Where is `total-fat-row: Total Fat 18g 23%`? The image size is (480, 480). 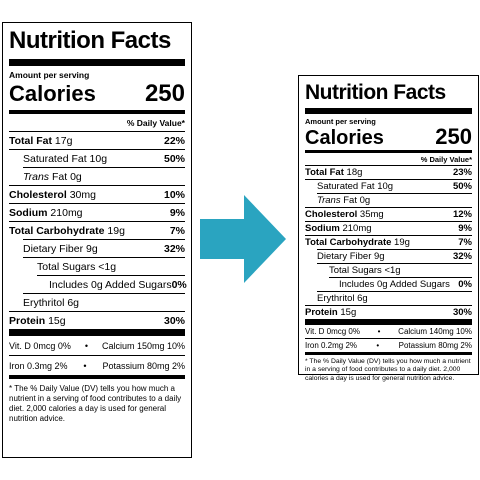
total-fat-row: Total Fat 18g 23% is located at coordinates (388, 172).